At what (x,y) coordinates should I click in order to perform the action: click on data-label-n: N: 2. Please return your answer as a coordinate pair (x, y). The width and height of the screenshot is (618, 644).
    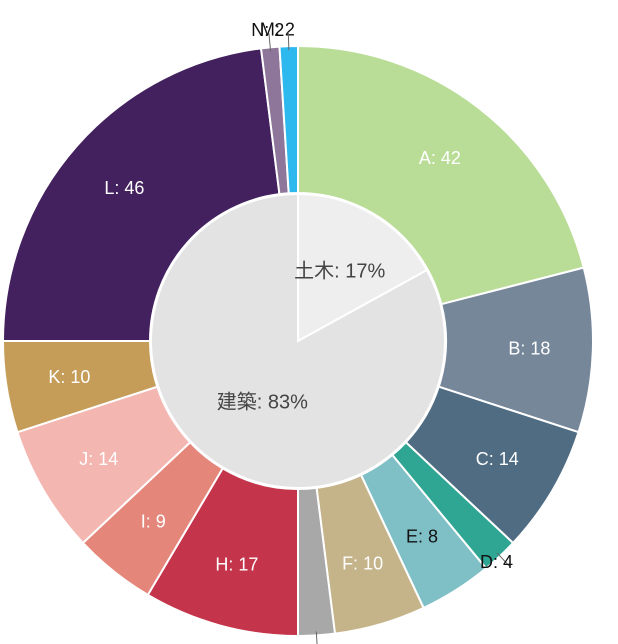
    Looking at the image, I should click on (267, 30).